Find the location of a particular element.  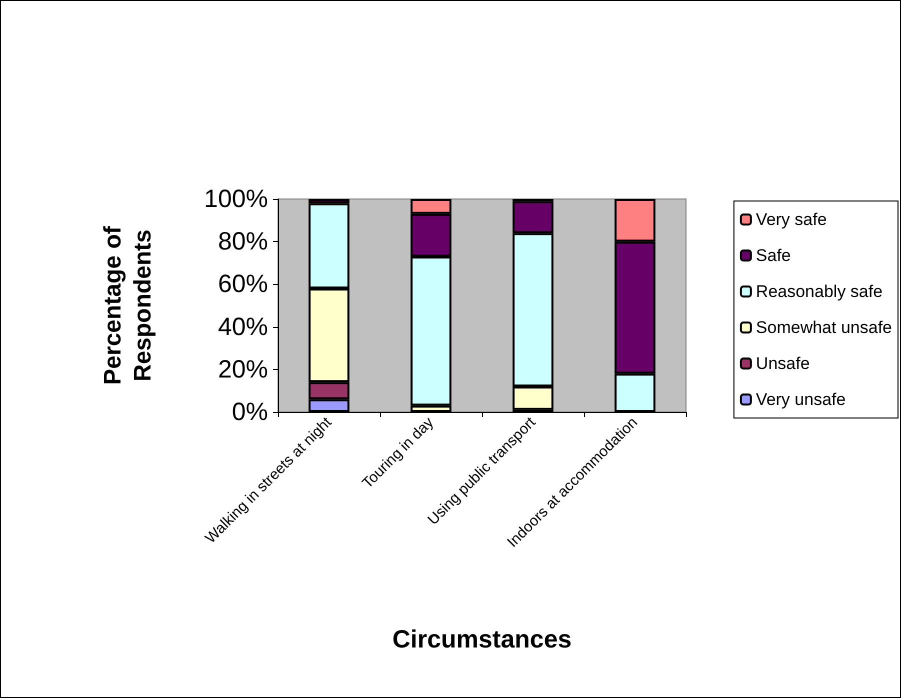

legend-label: Safe is located at coordinates (773, 255).